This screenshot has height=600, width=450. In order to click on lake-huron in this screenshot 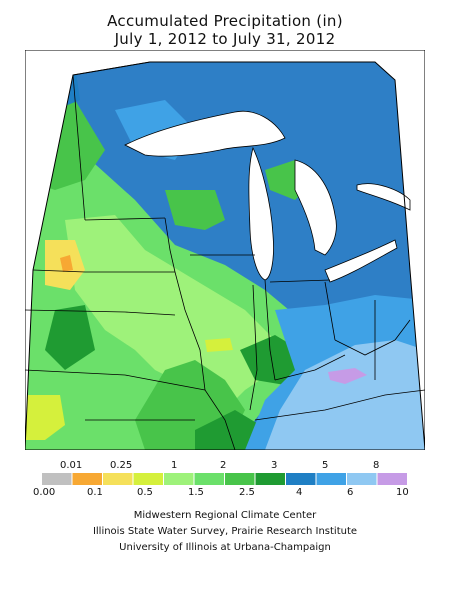, I will do `click(315, 207)`.